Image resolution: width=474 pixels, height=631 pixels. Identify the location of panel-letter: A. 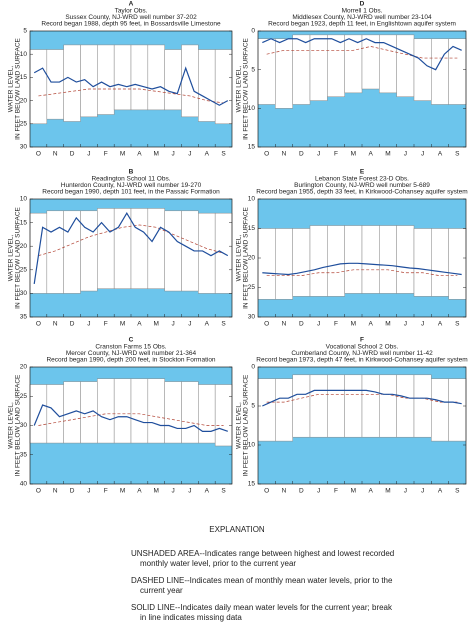
(131, 4).